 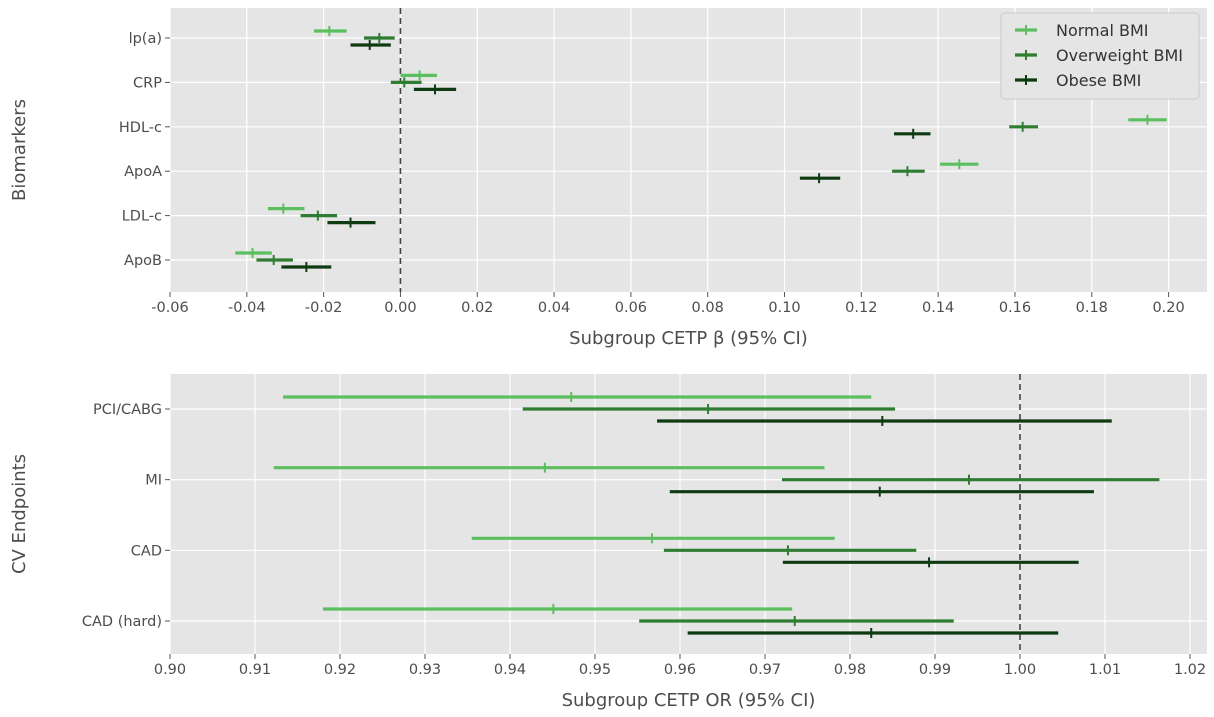 What do you see at coordinates (689, 700) in the screenshot?
I see `x-axis-title: Subgroup CETP OR (95% CI)` at bounding box center [689, 700].